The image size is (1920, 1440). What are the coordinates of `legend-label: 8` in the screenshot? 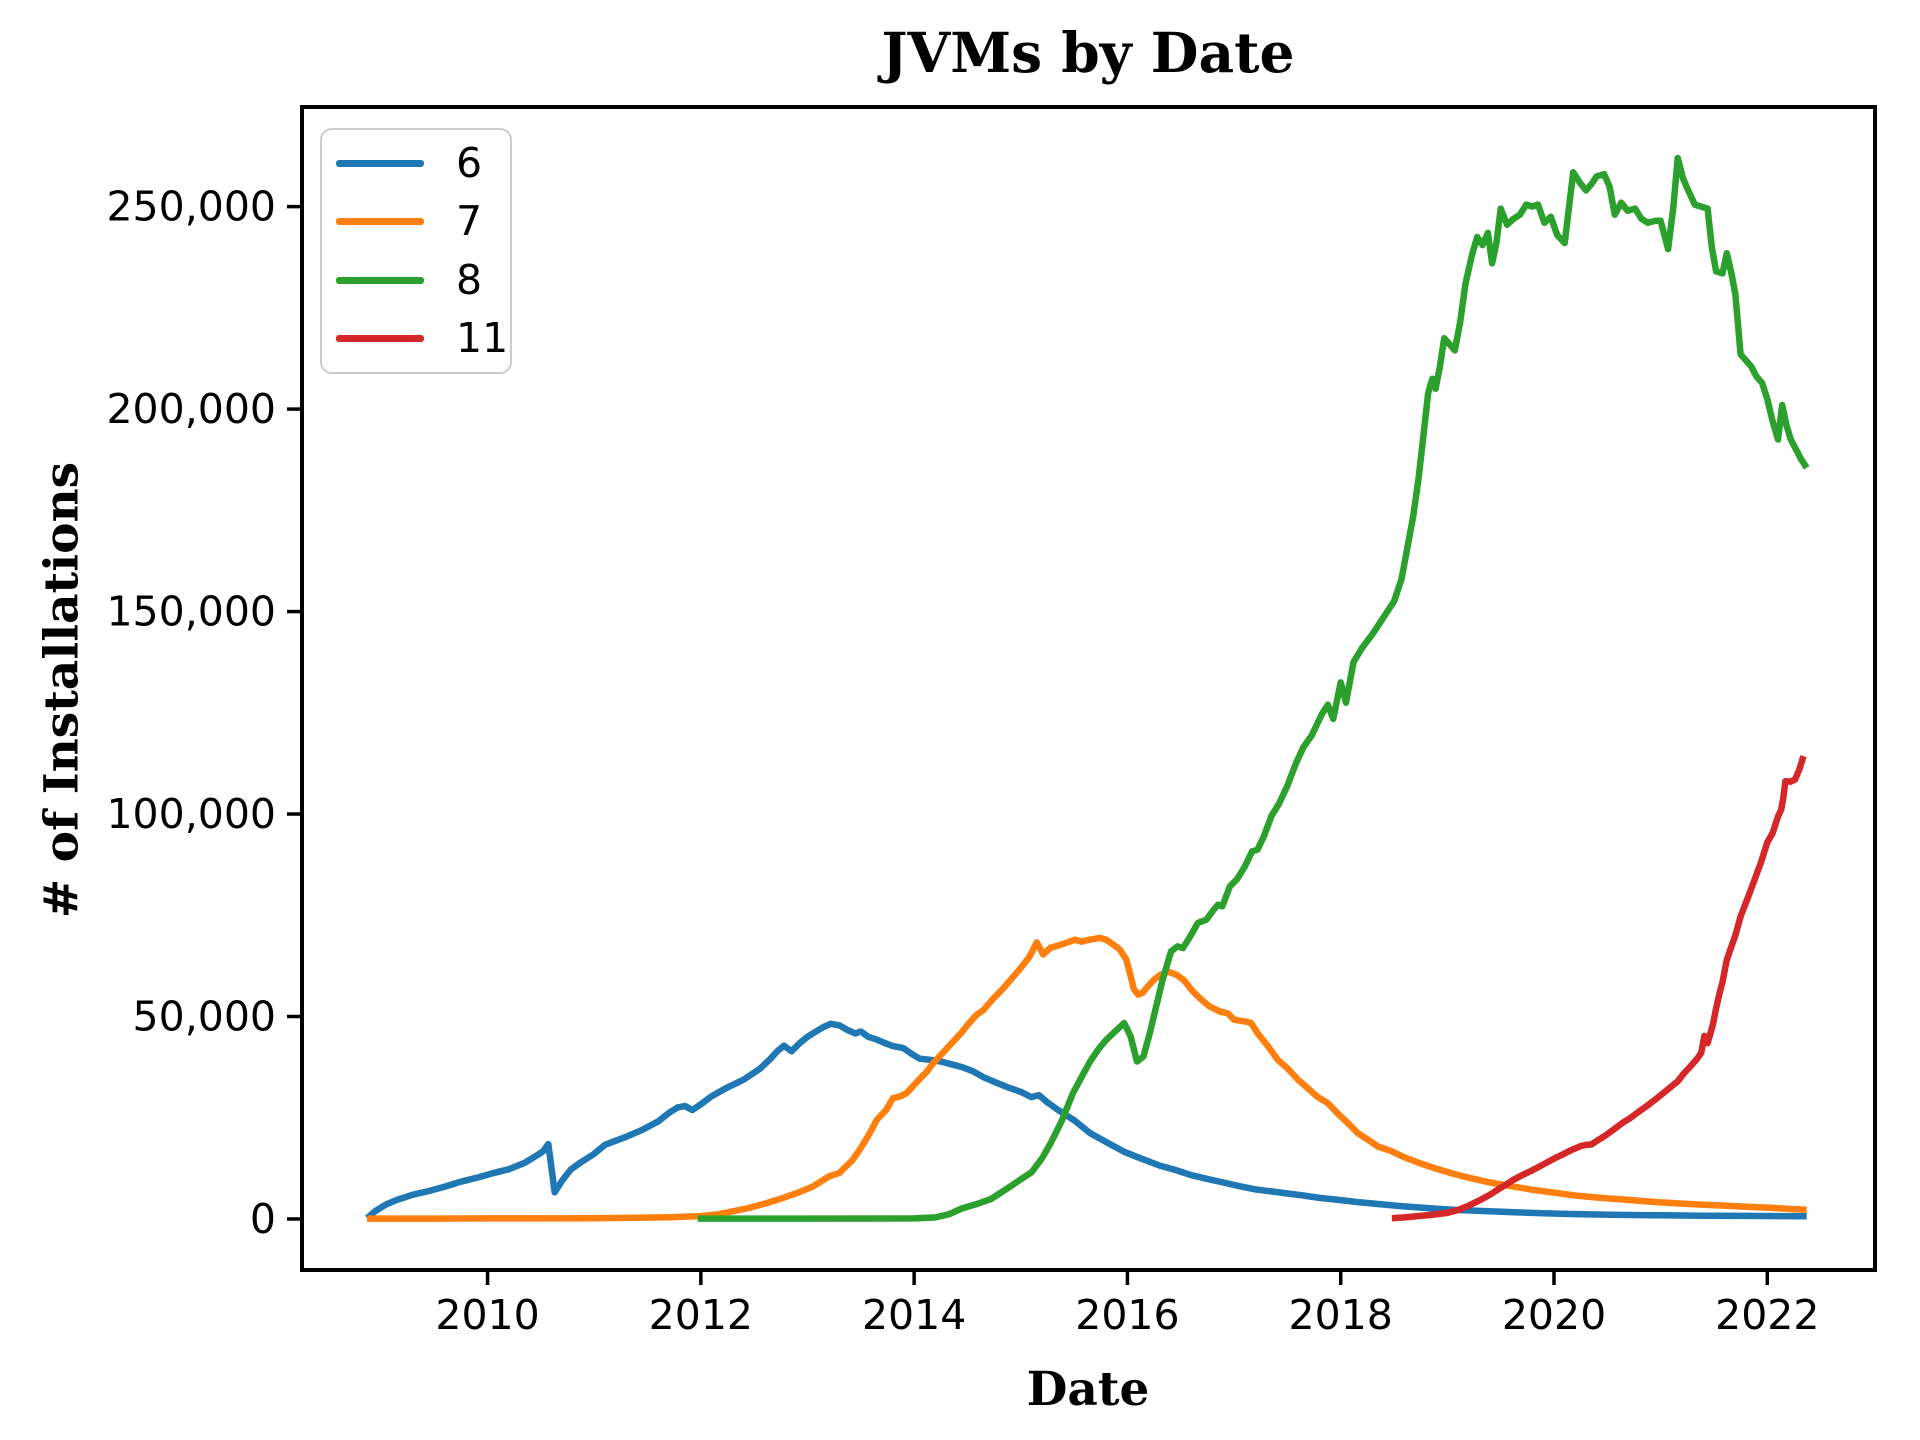 It's located at (469, 279).